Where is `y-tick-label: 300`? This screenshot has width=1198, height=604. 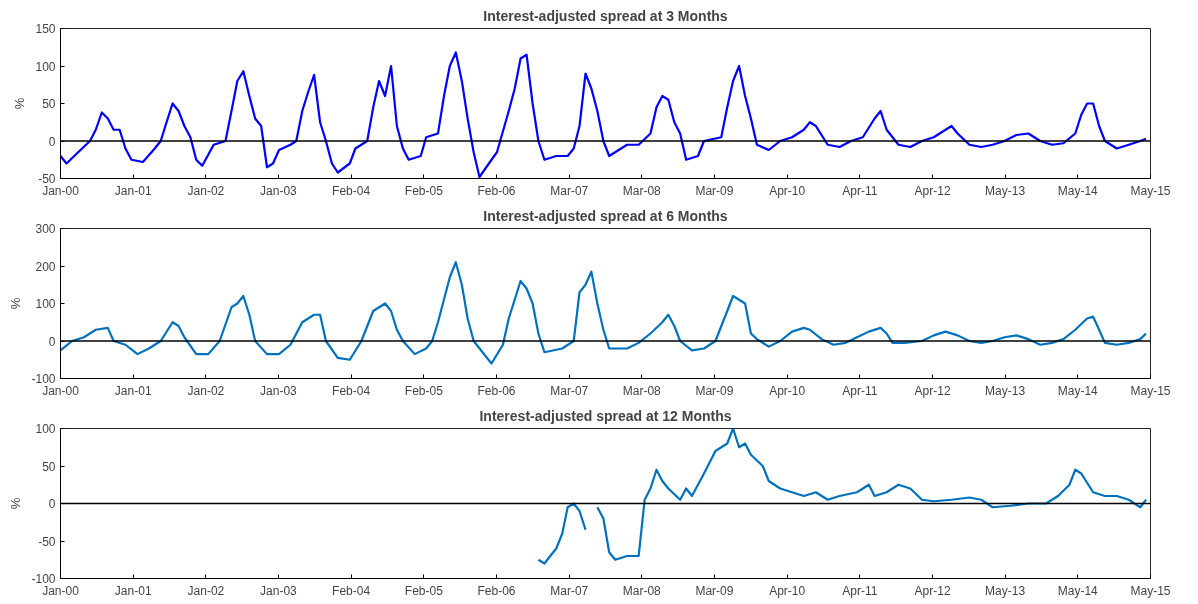
y-tick-label: 300 is located at coordinates (45, 229).